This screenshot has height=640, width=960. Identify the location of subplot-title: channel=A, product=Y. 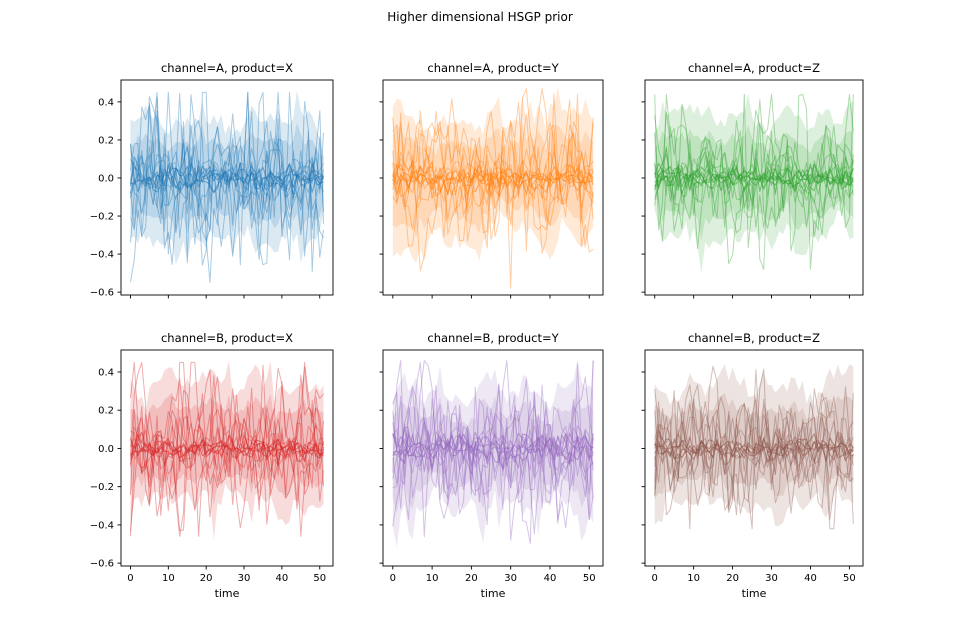
(493, 68).